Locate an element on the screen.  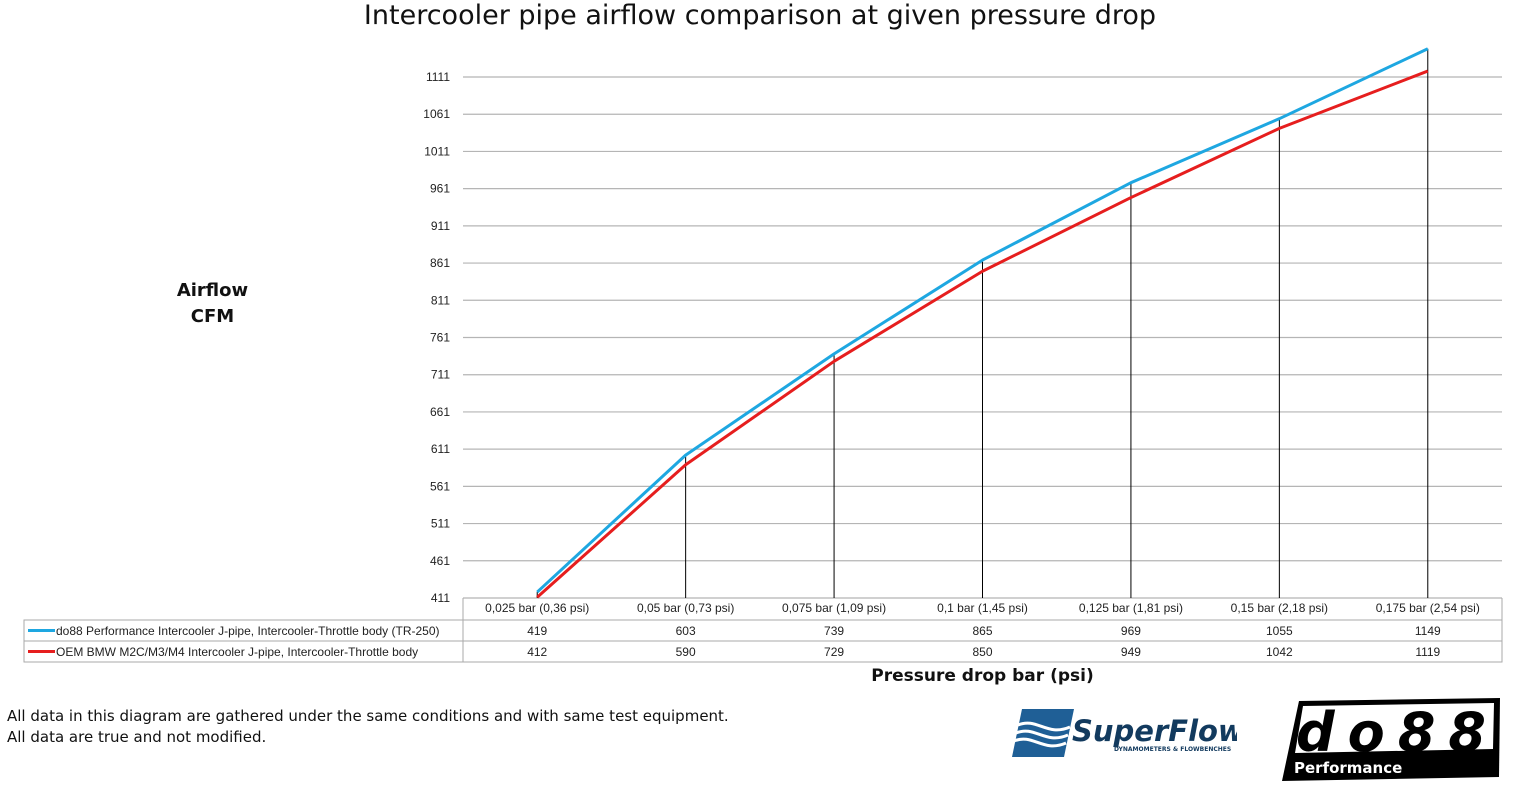
x-tick-label: 0,1 bar (1,45 psi) is located at coordinates (982, 608).